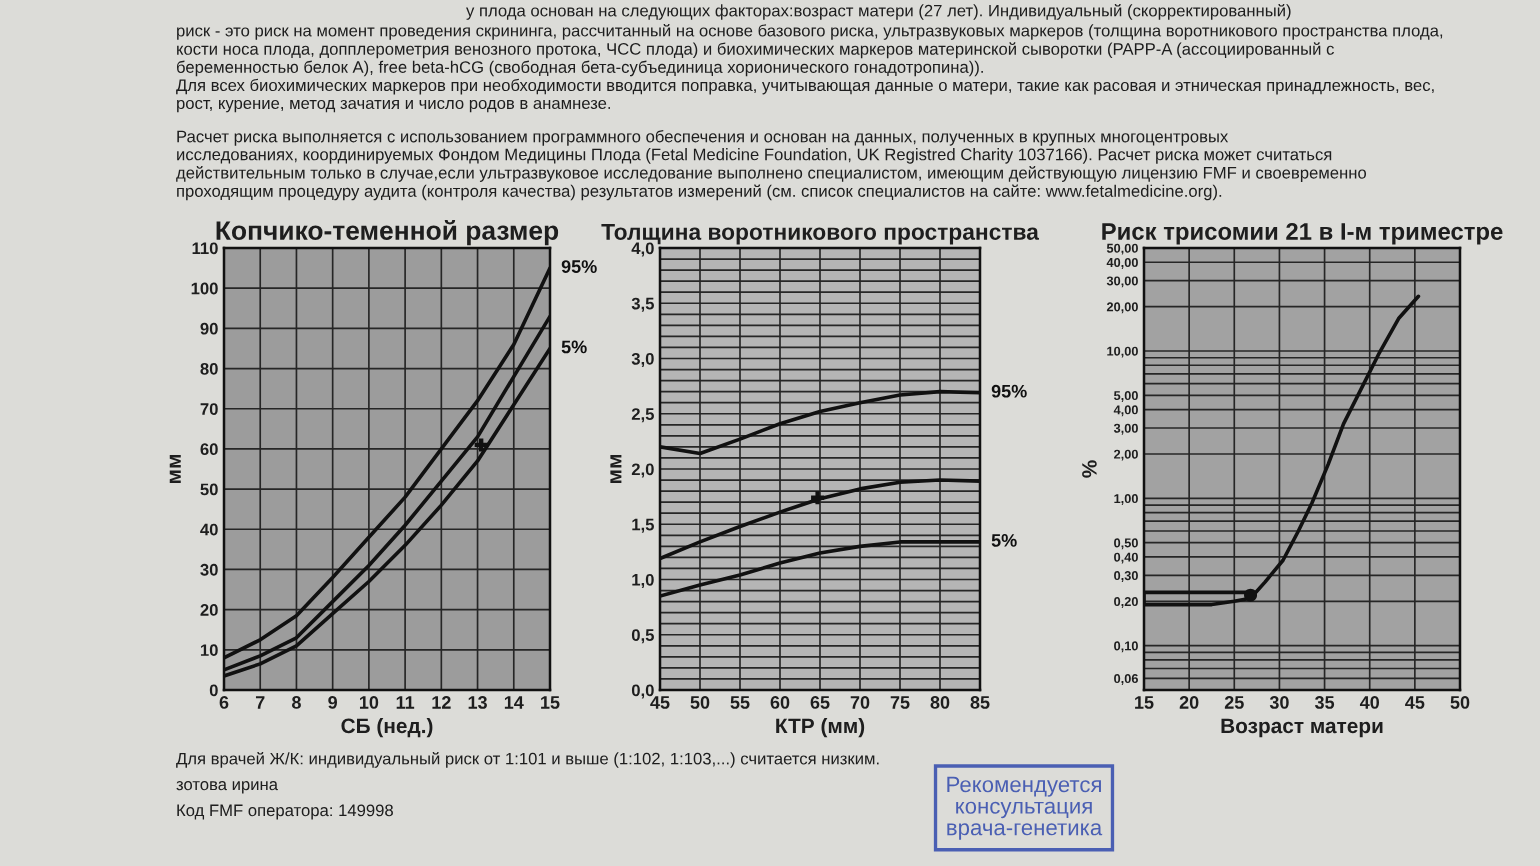 The width and height of the screenshot is (1540, 866). What do you see at coordinates (209, 409) in the screenshot?
I see `y-tick-label: 70` at bounding box center [209, 409].